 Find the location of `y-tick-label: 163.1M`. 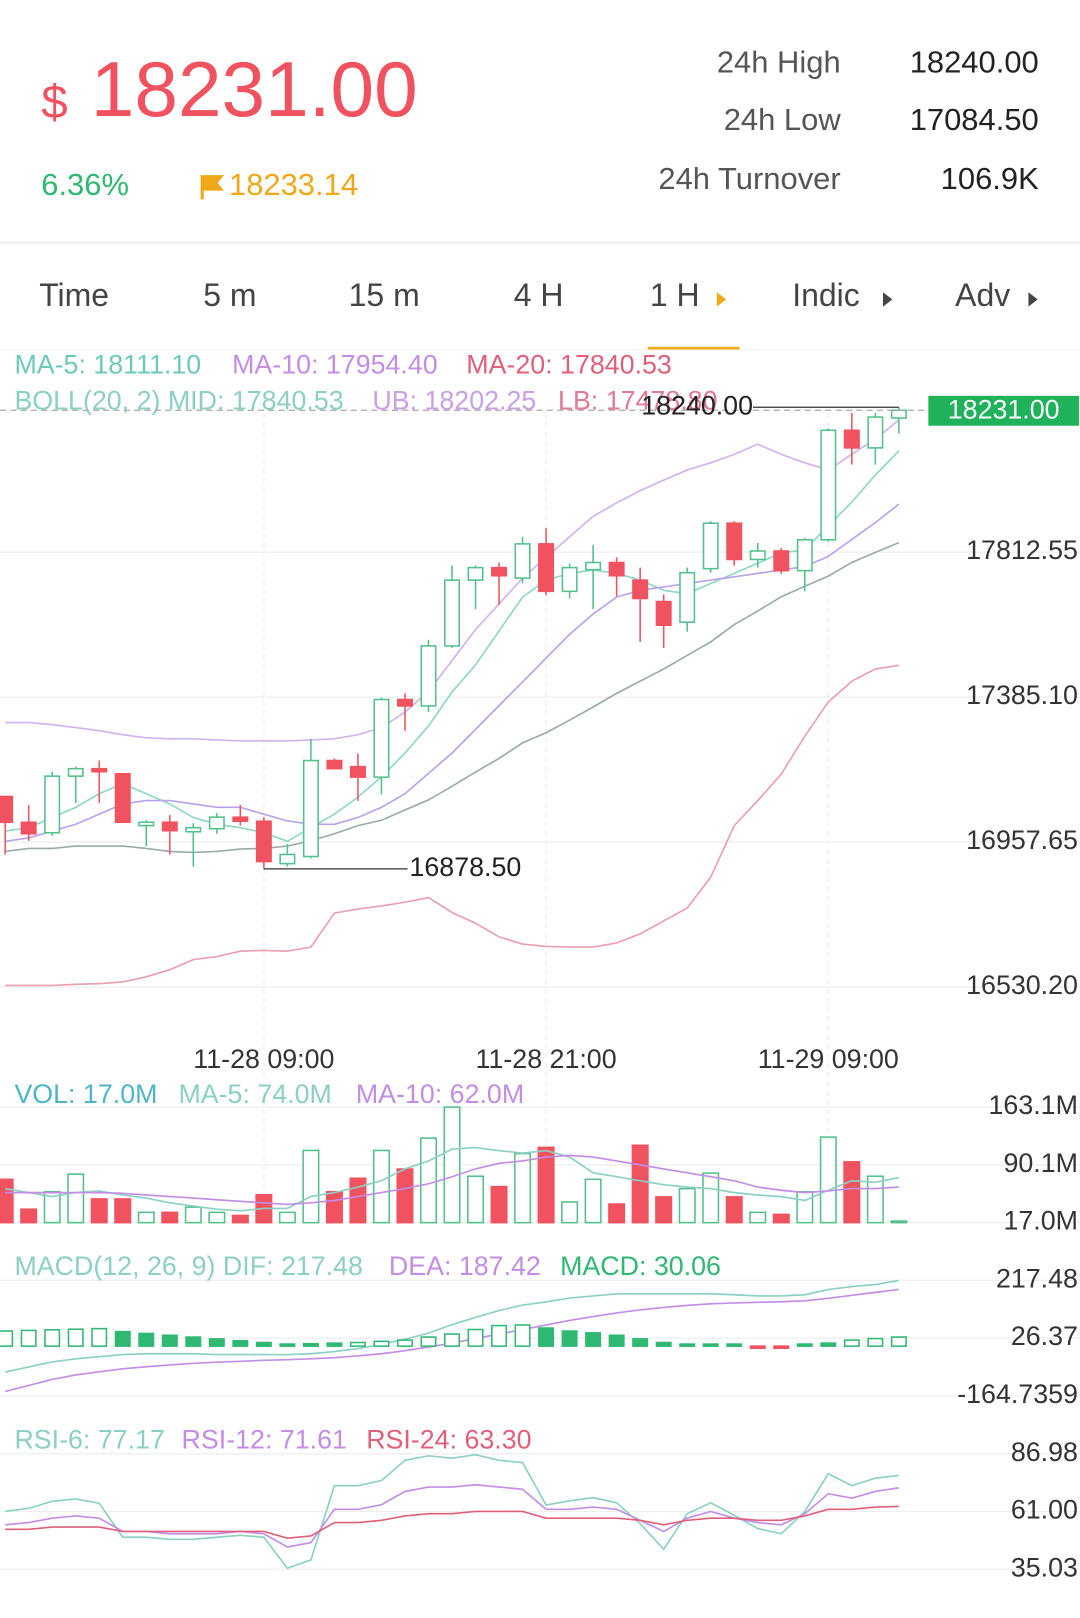

y-tick-label: 163.1M is located at coordinates (1033, 1105).